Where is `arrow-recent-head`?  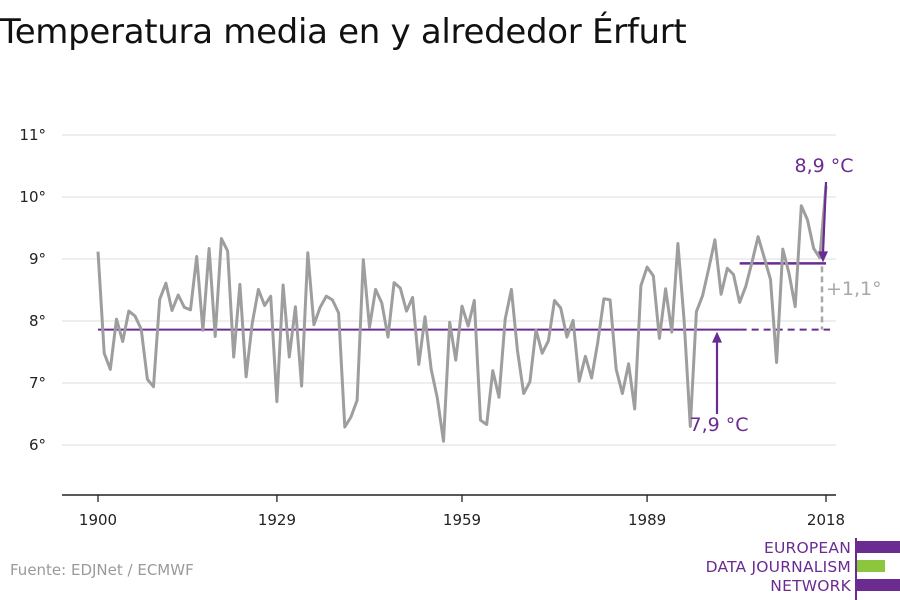
arrow-recent-head is located at coordinates (823, 257).